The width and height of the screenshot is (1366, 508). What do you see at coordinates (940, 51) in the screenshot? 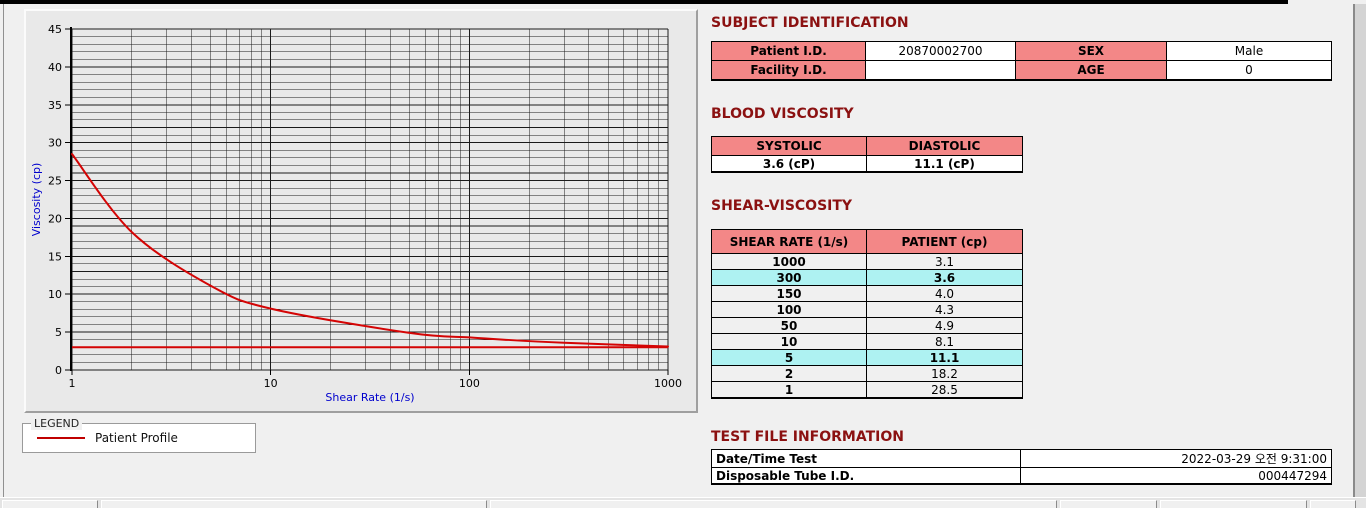
I see `patient-id-value: 20870002700` at bounding box center [940, 51].